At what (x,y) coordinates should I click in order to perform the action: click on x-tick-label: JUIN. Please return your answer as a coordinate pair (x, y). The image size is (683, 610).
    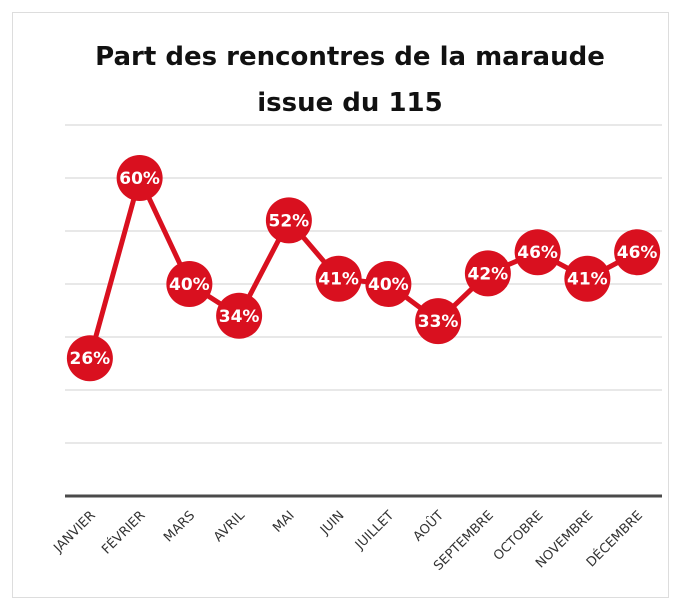
    Looking at the image, I should click on (332, 523).